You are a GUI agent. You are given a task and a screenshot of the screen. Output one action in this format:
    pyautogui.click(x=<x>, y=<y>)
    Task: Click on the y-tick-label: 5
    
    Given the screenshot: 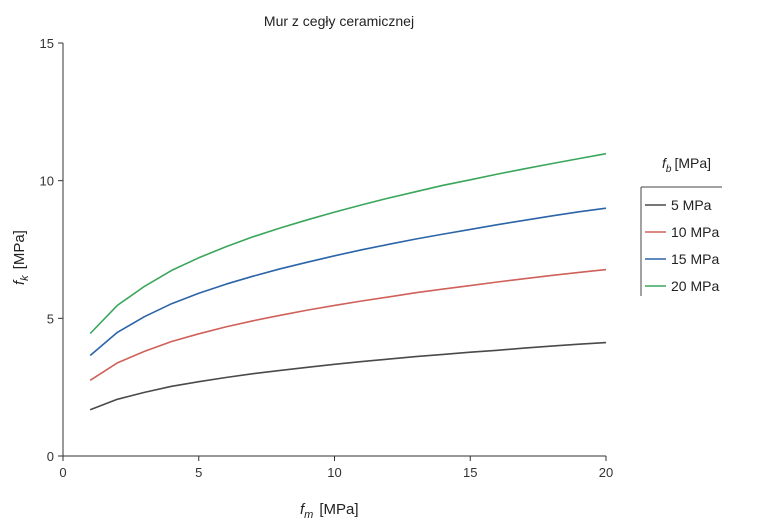 What is the action you would take?
    pyautogui.click(x=50, y=318)
    